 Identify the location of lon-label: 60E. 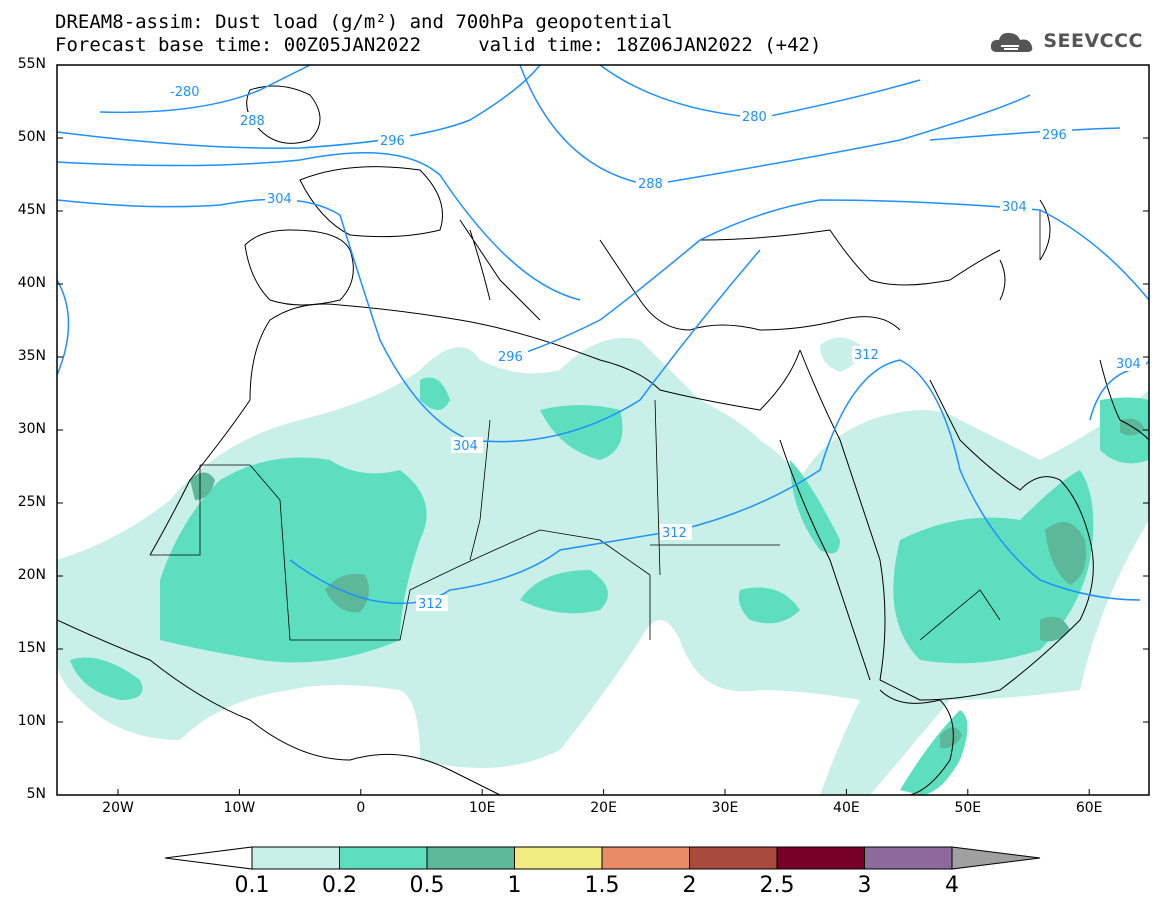
(1089, 808).